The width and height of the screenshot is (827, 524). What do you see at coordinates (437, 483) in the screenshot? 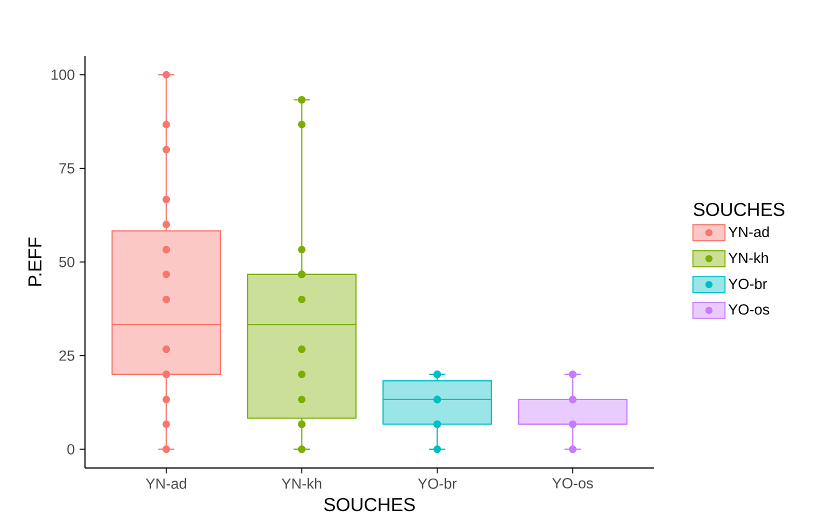
I see `x-tick-label: YO-br` at bounding box center [437, 483].